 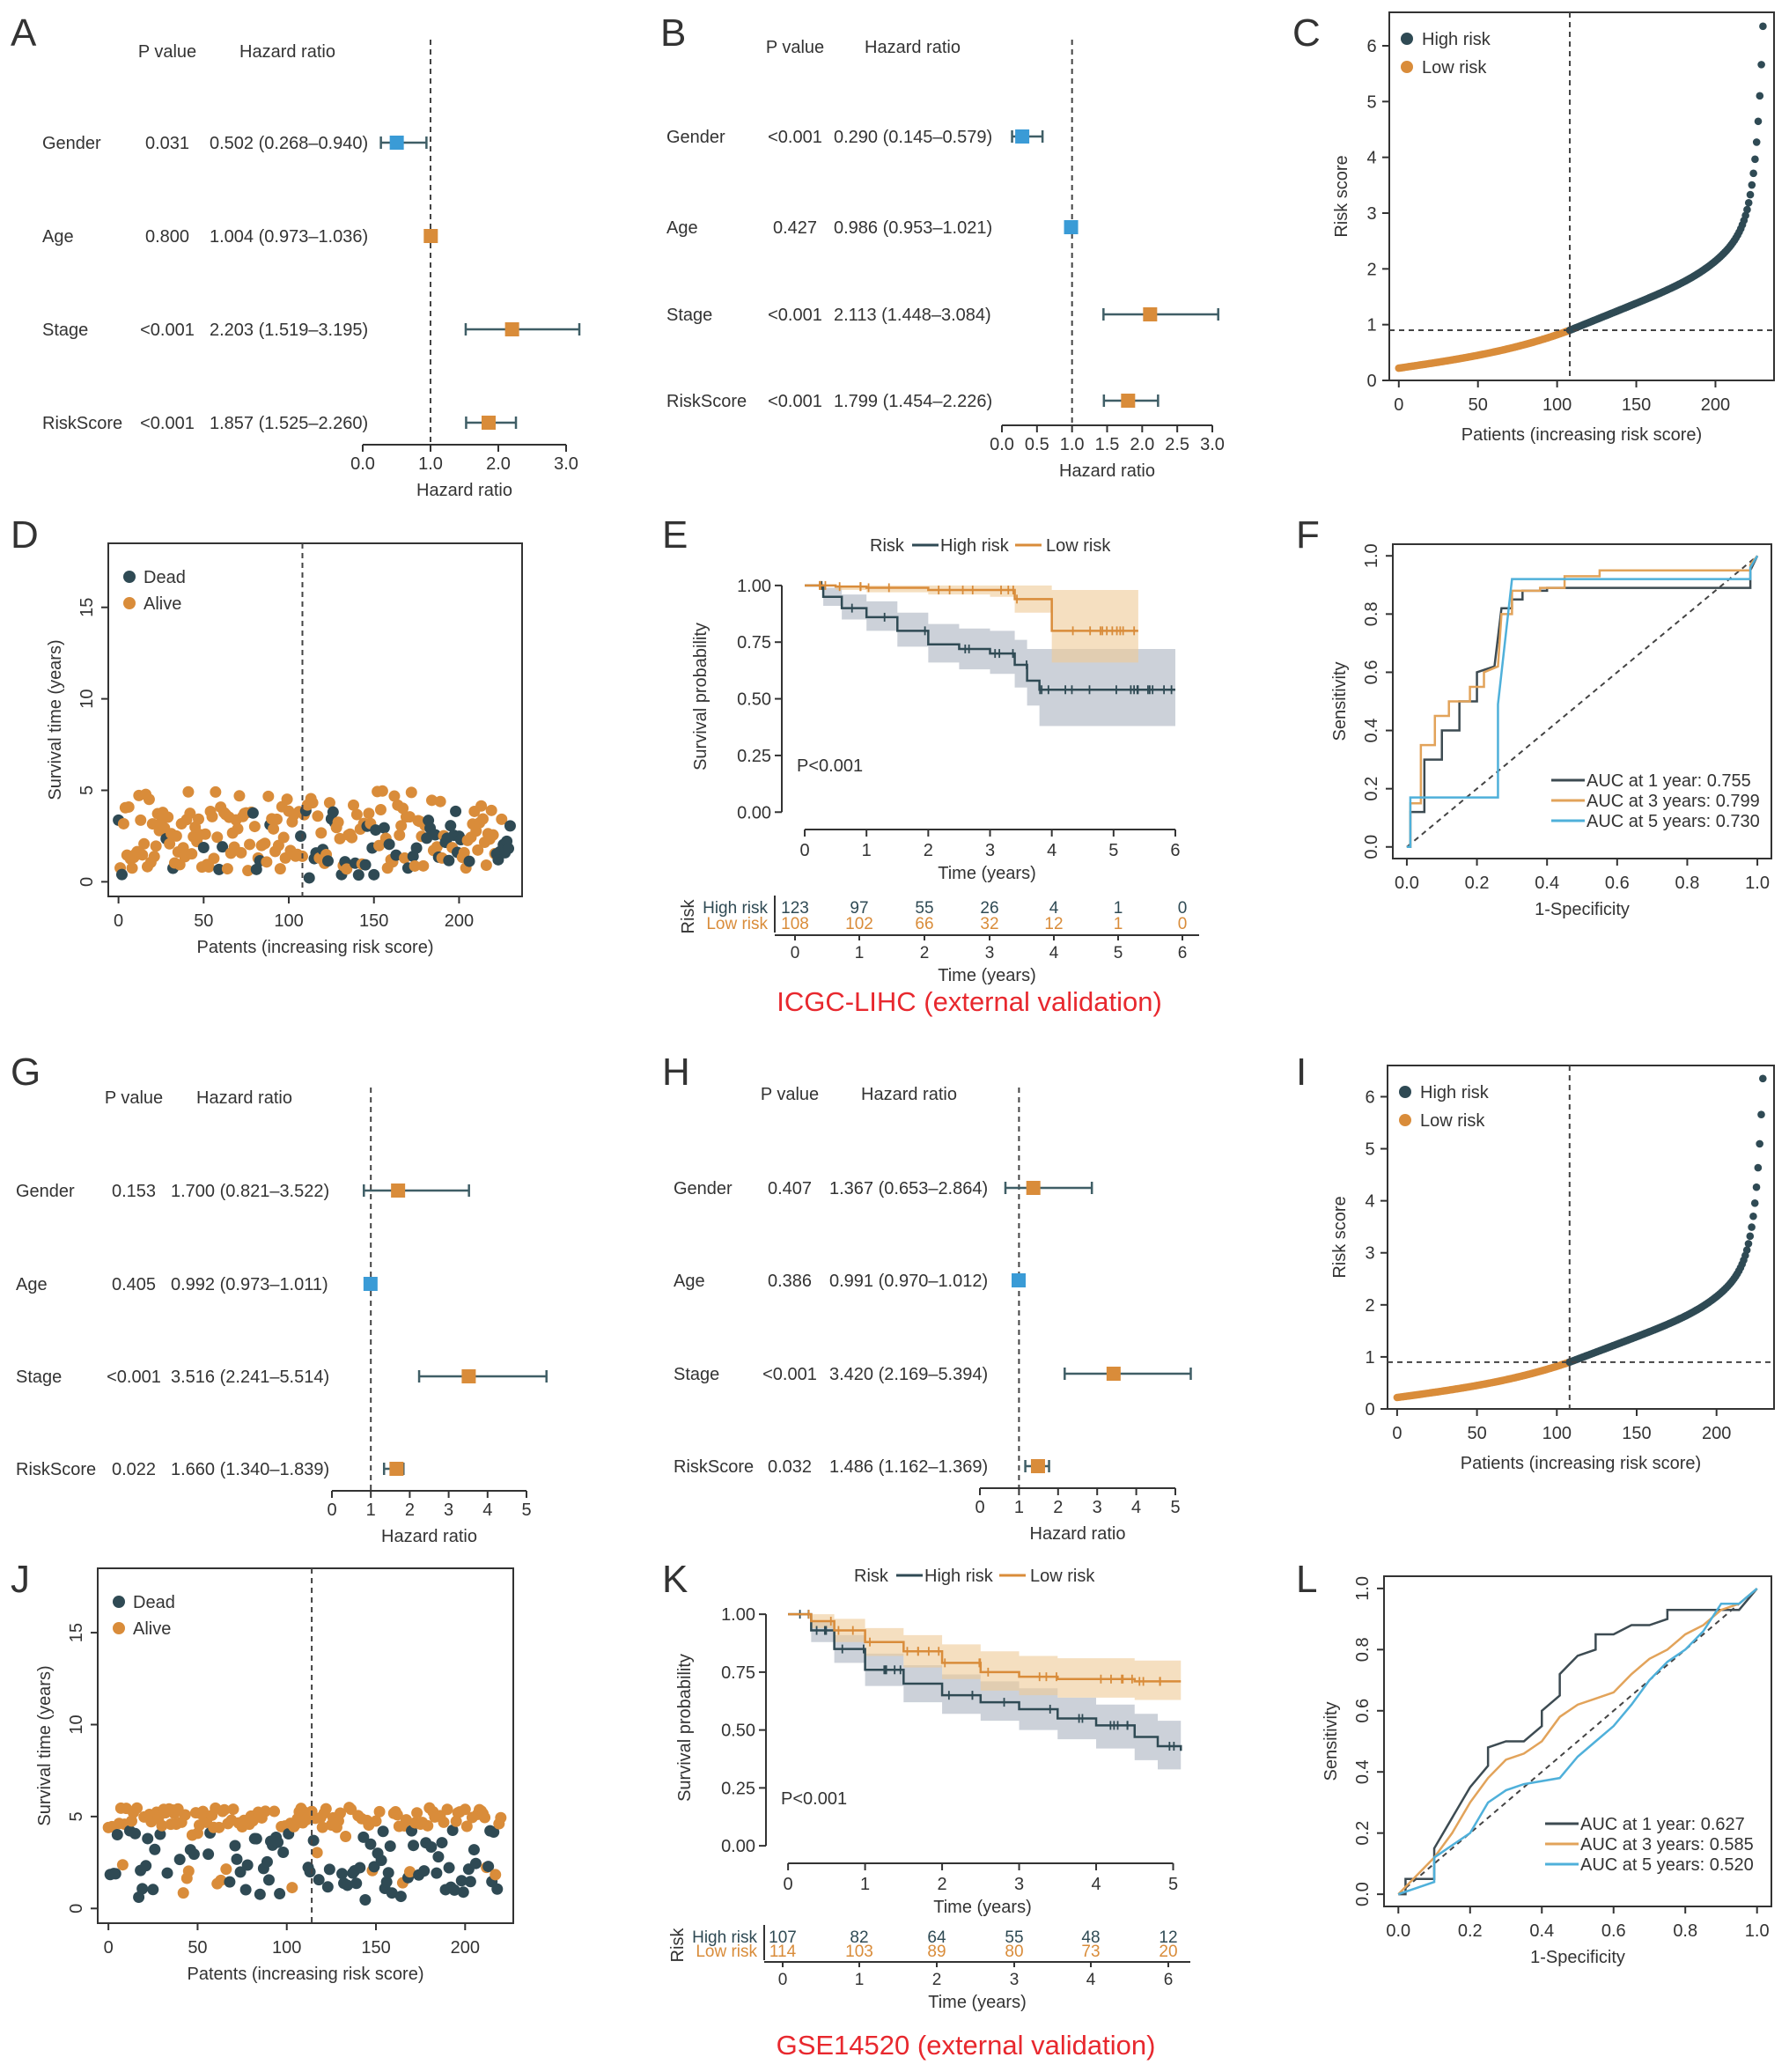 I want to click on y-tick-label: 1.0, so click(x=1371, y=555).